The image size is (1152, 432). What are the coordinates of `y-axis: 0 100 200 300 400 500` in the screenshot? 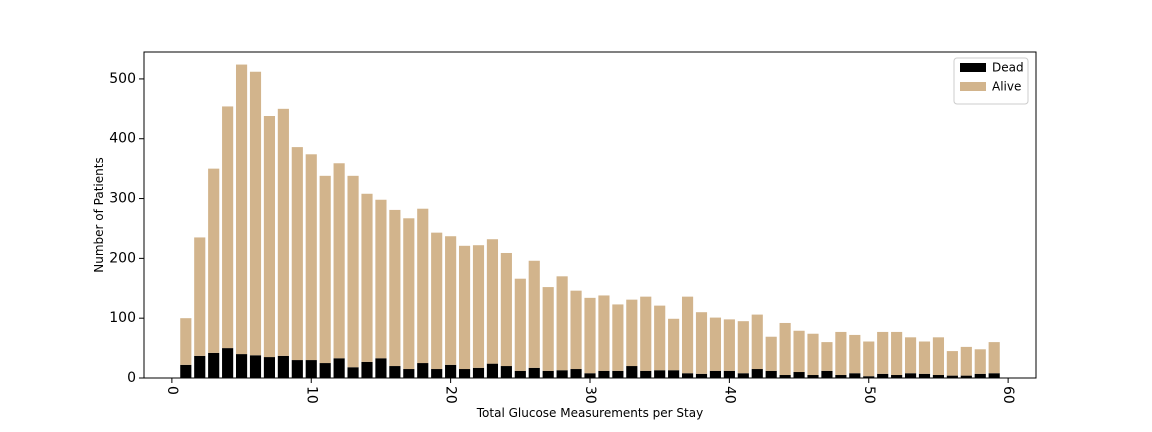 It's located at (126, 228).